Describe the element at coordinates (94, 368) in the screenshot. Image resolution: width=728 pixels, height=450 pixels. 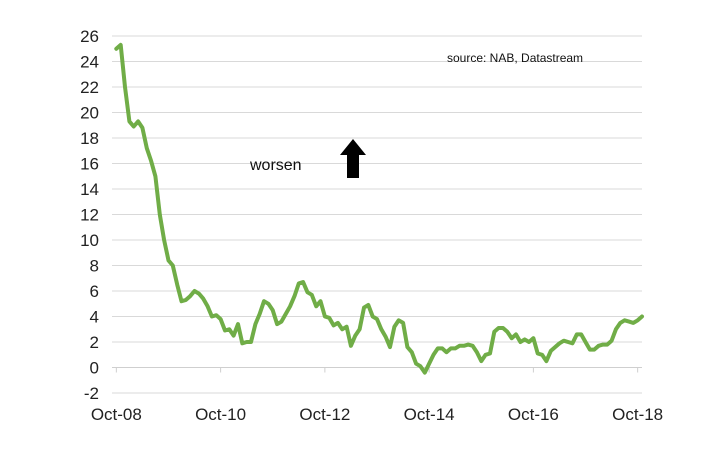
I see `y-tick-label: 0` at that location.